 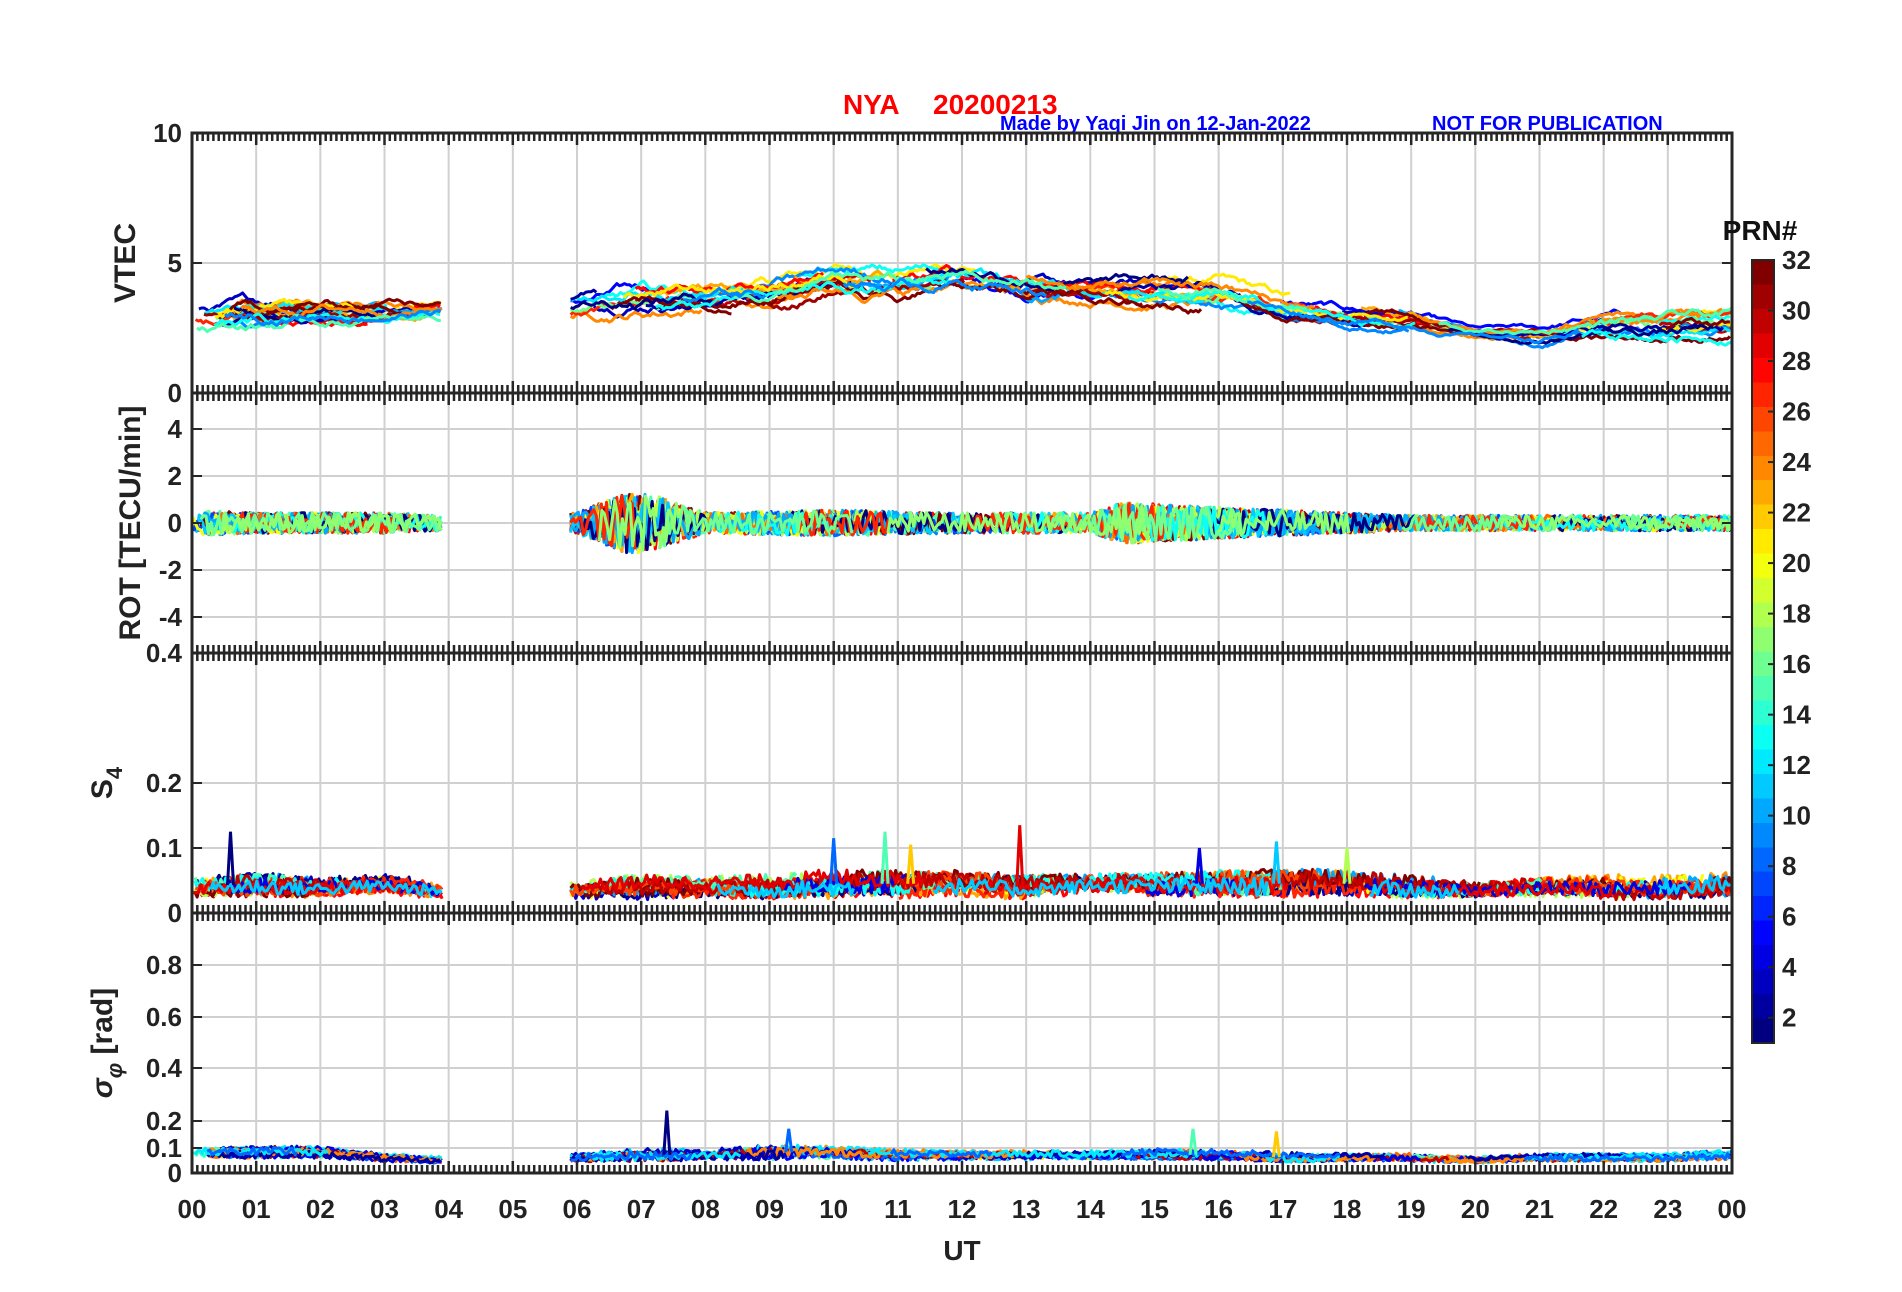 What do you see at coordinates (962, 863) in the screenshot?
I see `traces-s4` at bounding box center [962, 863].